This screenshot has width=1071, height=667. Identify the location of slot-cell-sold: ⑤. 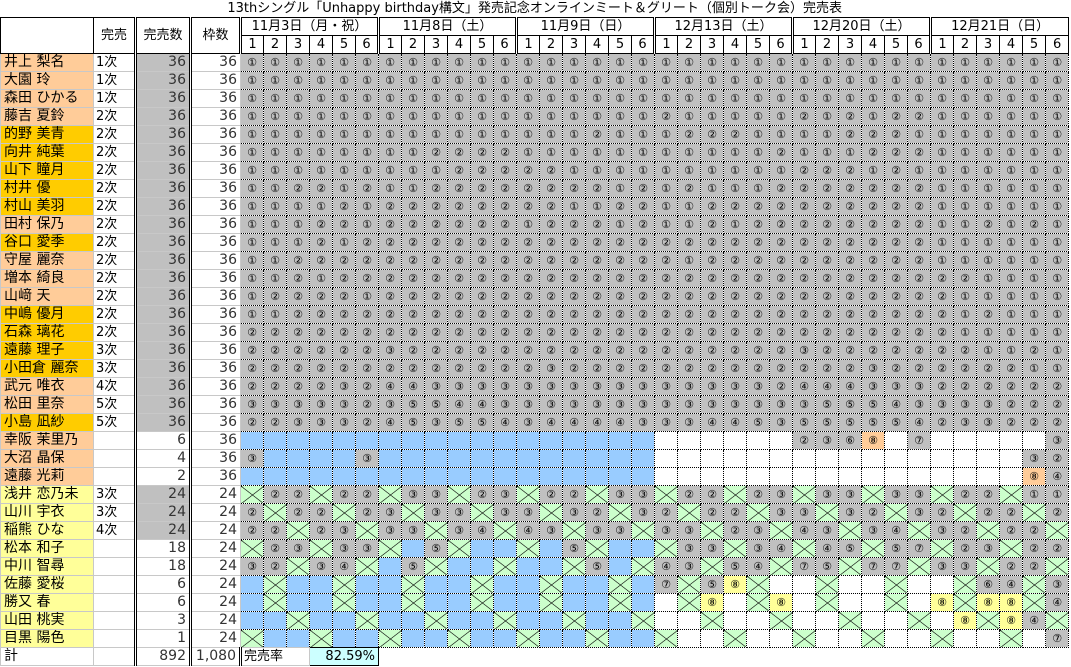
(413, 422).